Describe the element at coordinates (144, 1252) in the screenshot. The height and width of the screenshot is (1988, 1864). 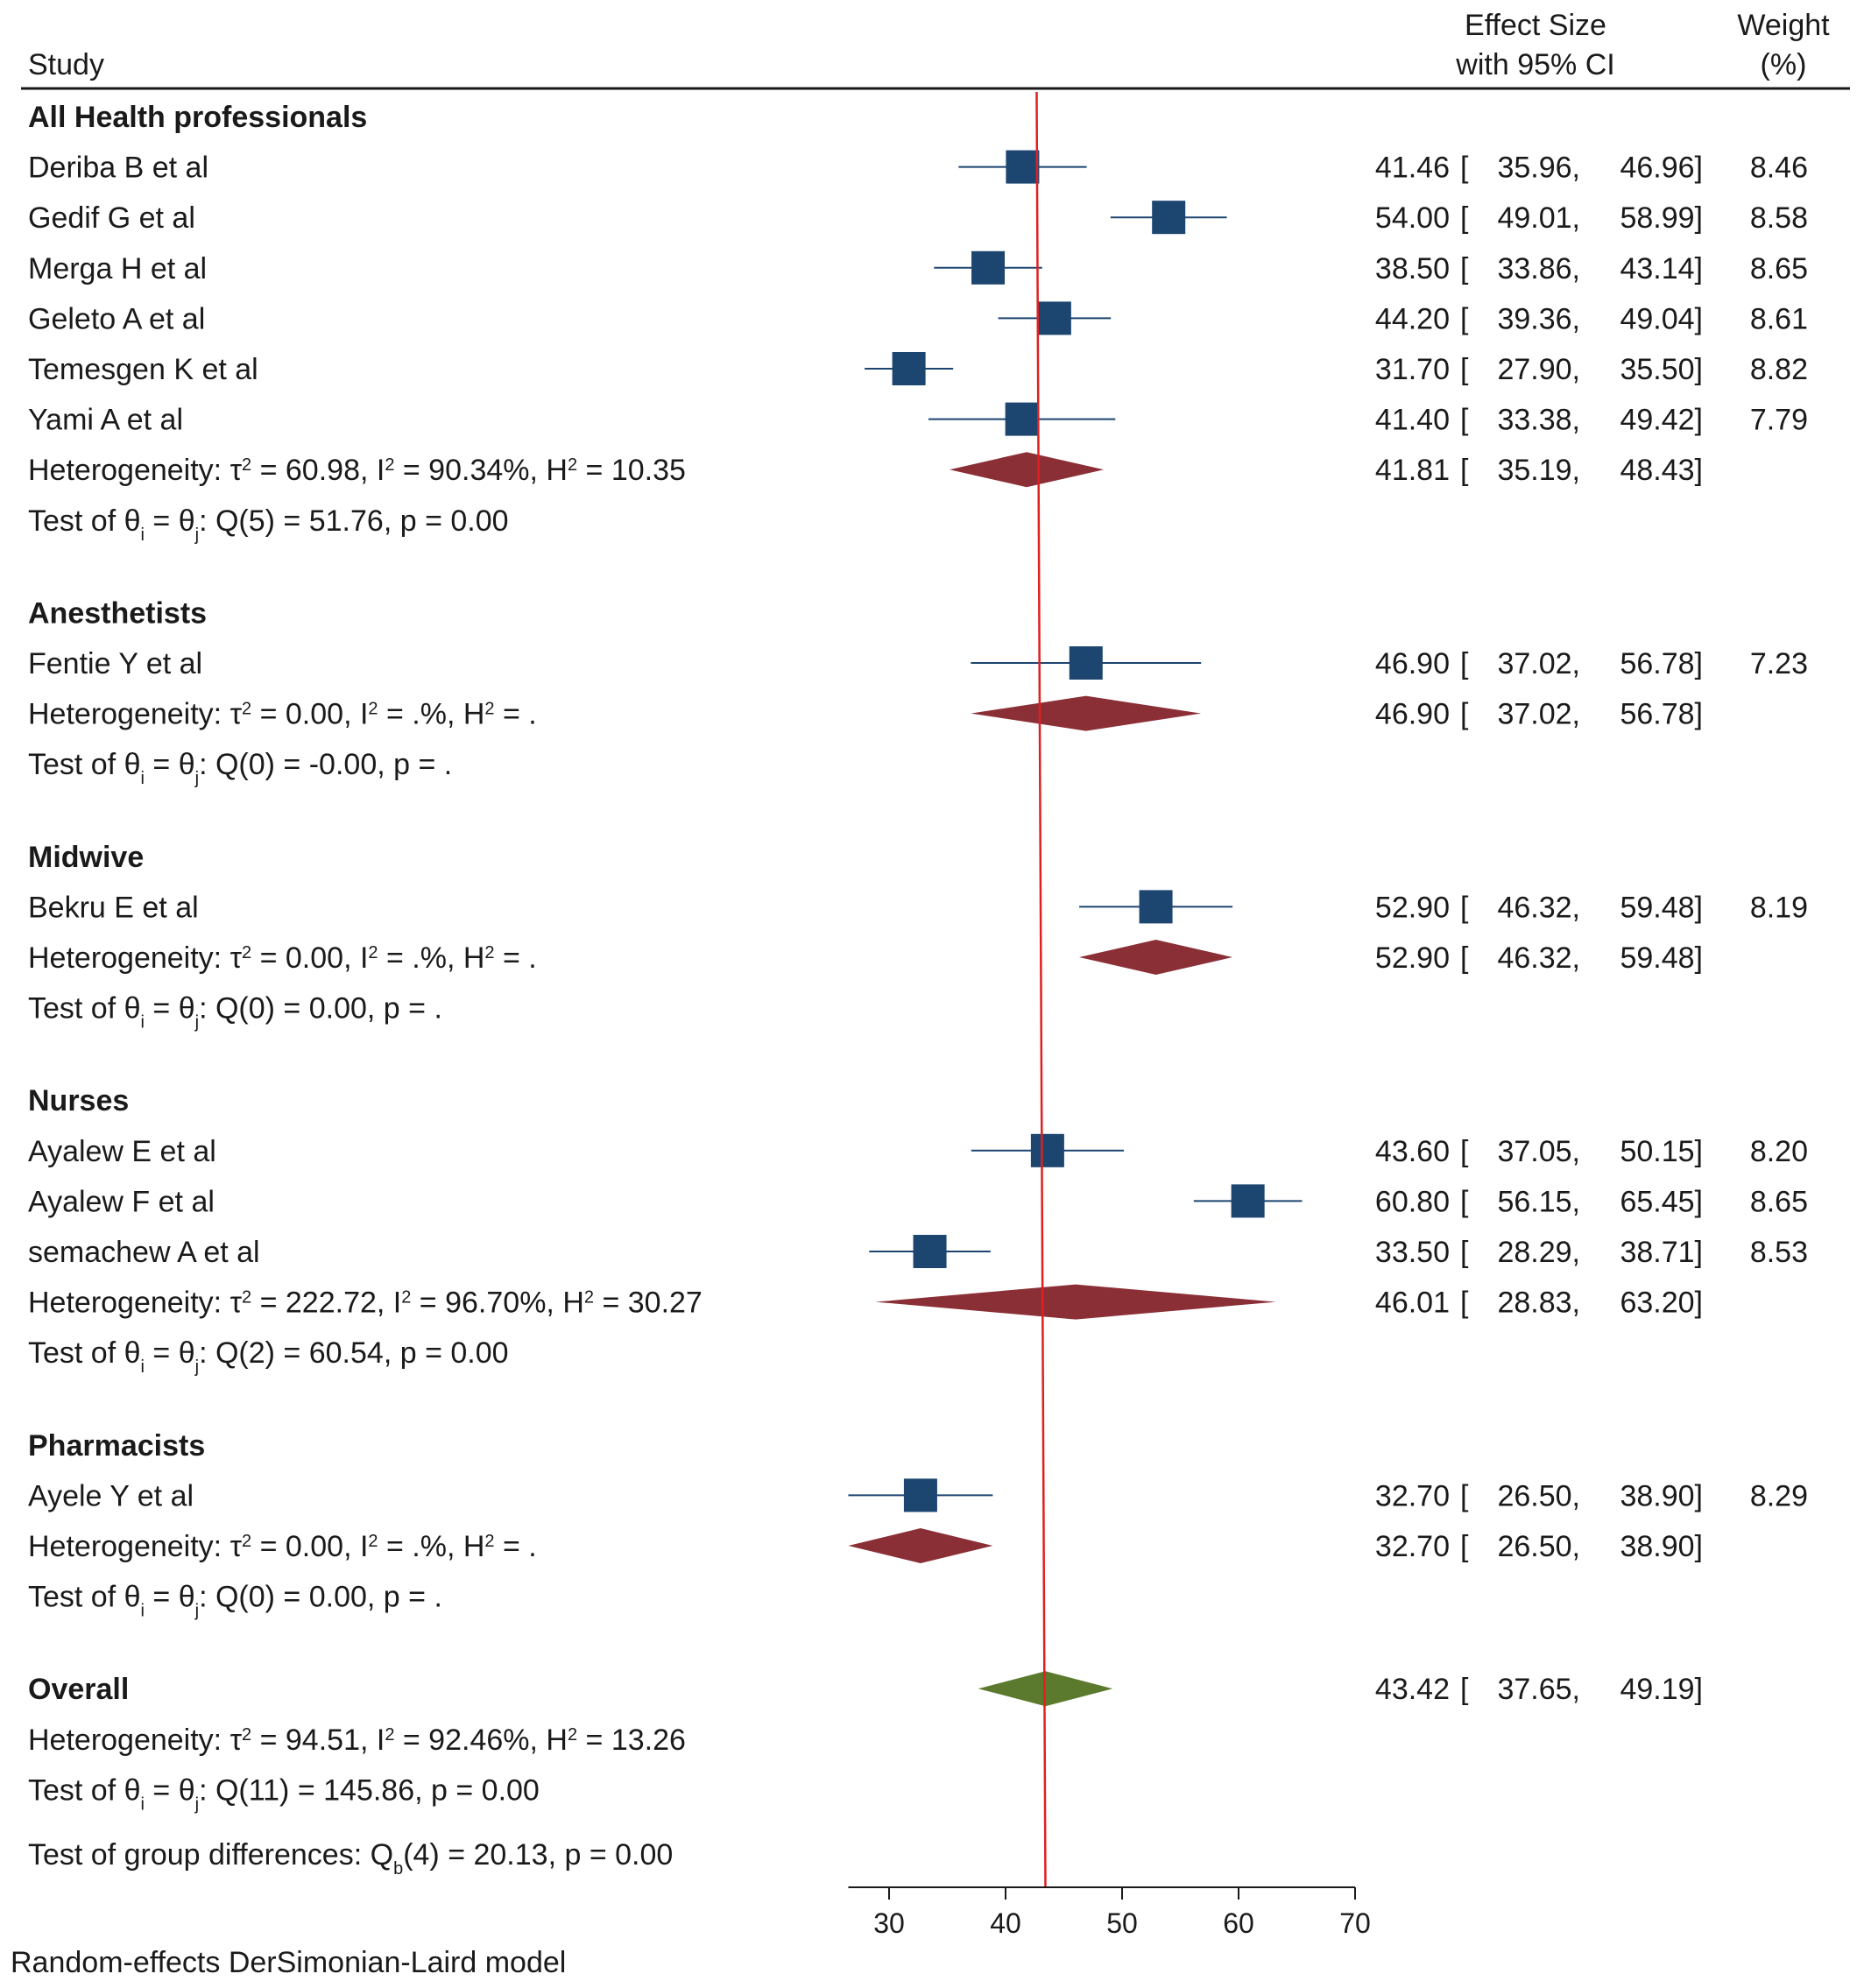
I see `study-label: semachew A et al` at that location.